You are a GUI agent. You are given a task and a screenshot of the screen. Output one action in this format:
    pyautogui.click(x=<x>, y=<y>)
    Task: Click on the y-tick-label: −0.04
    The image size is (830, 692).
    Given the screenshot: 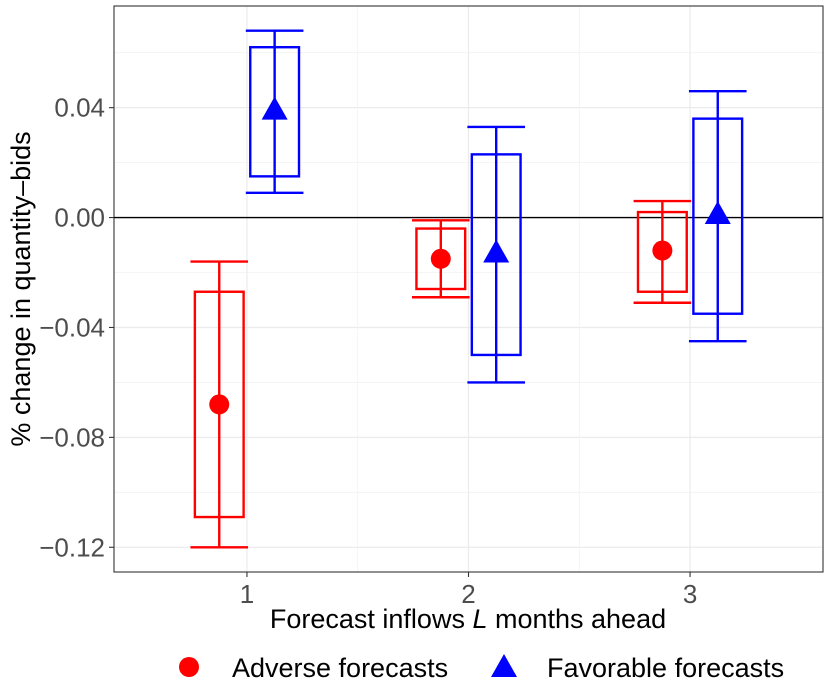 What is the action you would take?
    pyautogui.click(x=72, y=327)
    